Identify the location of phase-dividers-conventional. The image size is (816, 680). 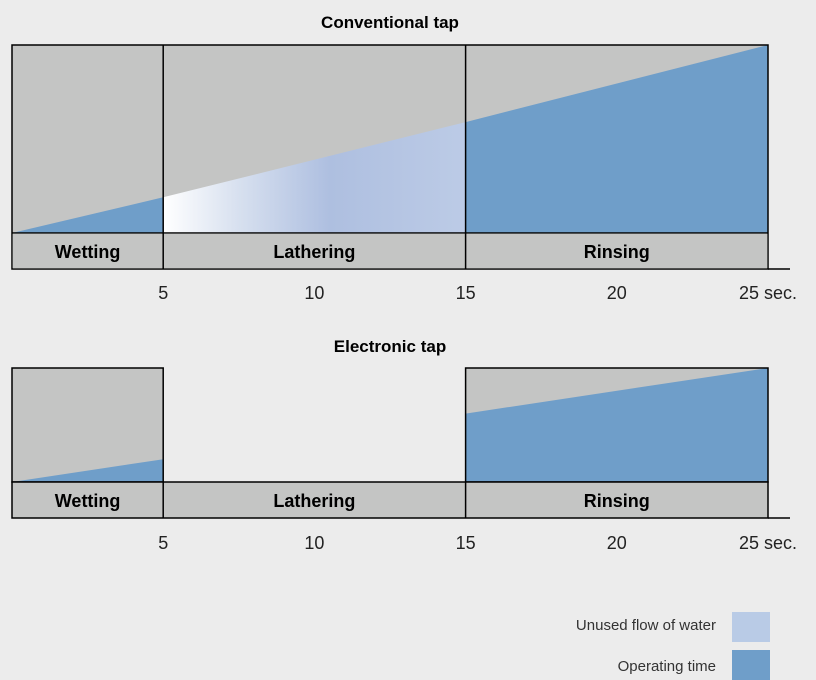
(314, 157).